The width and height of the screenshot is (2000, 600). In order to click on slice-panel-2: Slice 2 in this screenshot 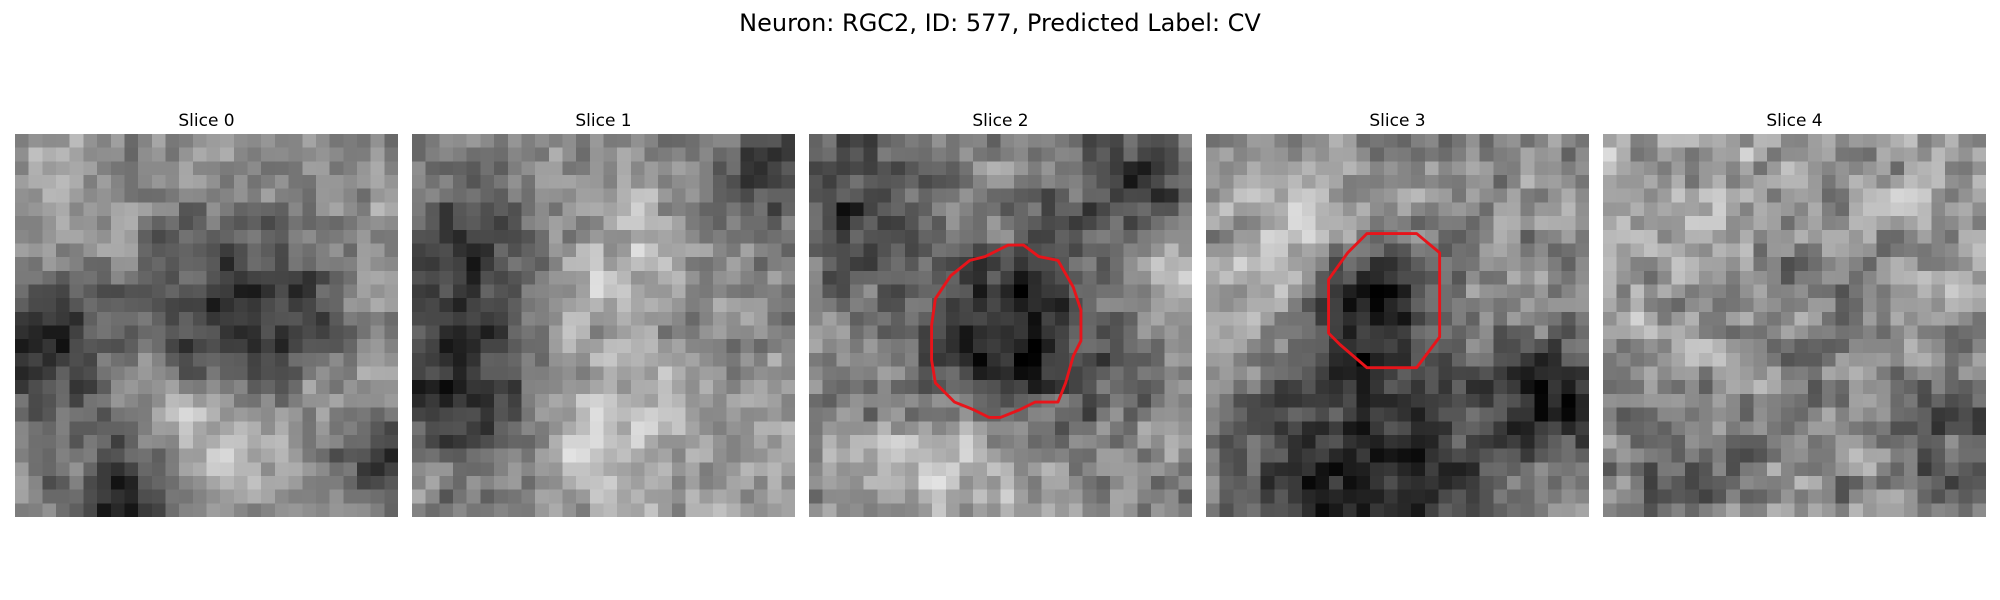, I will do `click(1000, 312)`.